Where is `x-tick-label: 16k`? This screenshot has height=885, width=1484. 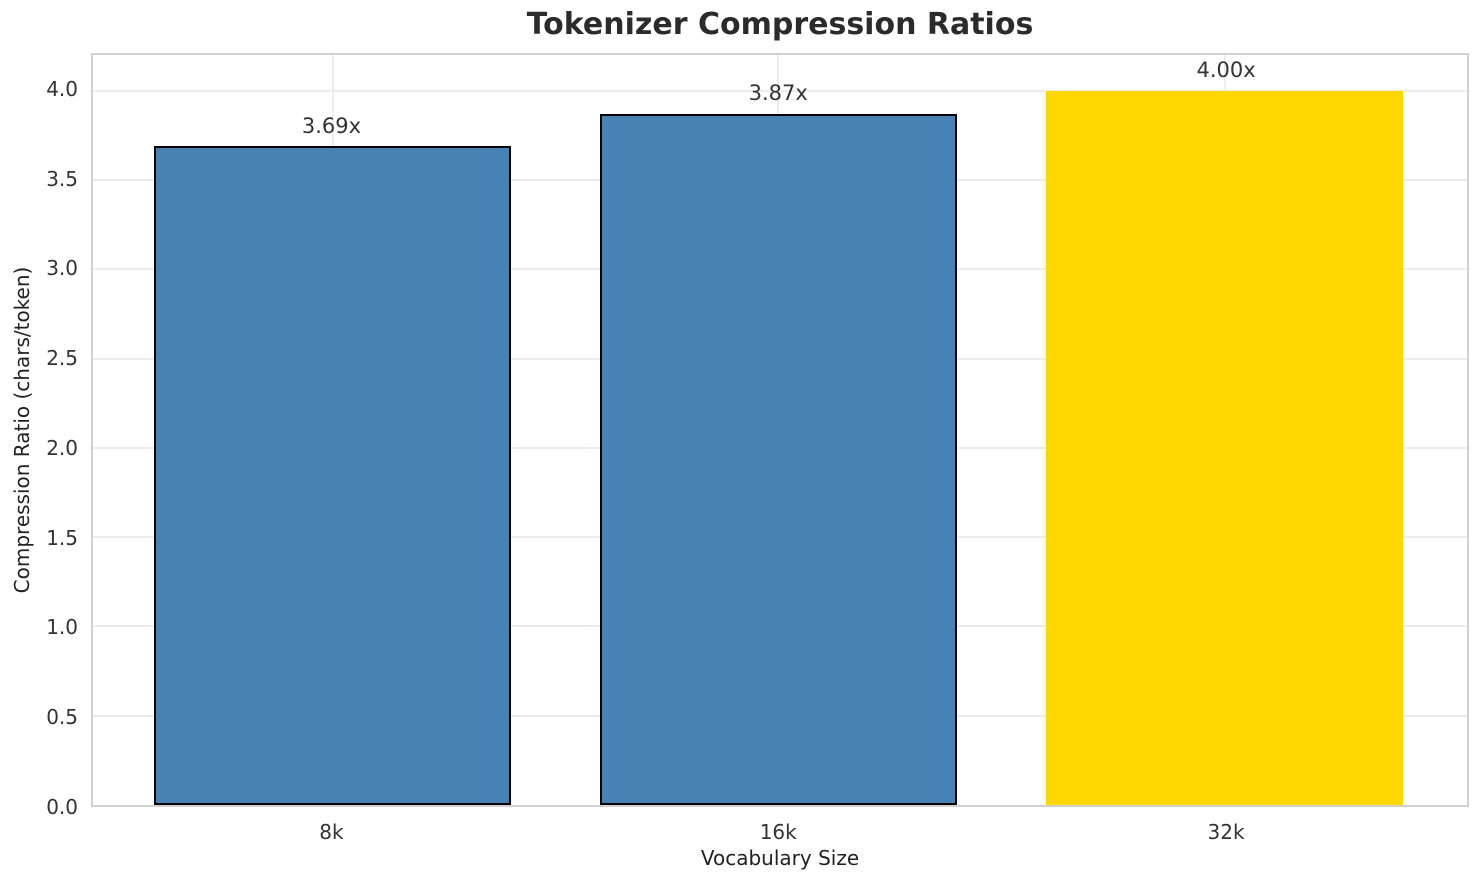 x-tick-label: 16k is located at coordinates (778, 832).